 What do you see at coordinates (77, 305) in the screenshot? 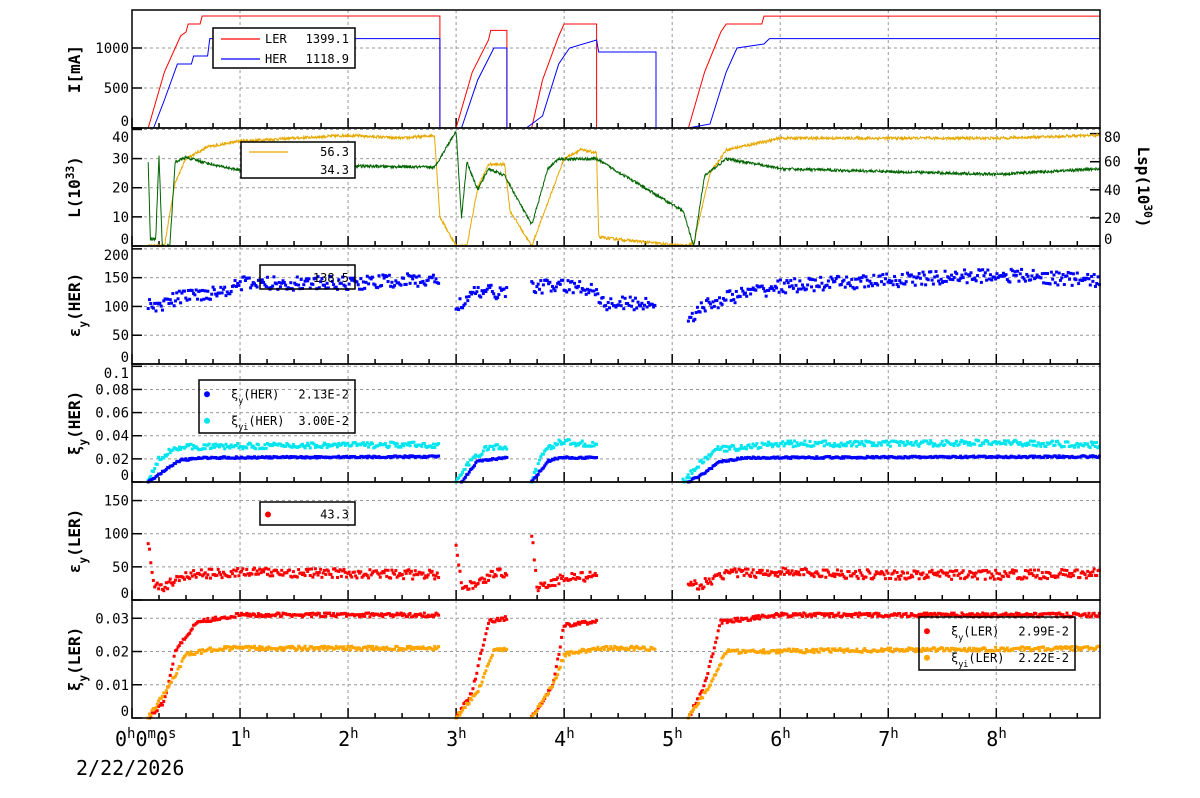
I see `y-axis-label: εy(HER)` at bounding box center [77, 305].